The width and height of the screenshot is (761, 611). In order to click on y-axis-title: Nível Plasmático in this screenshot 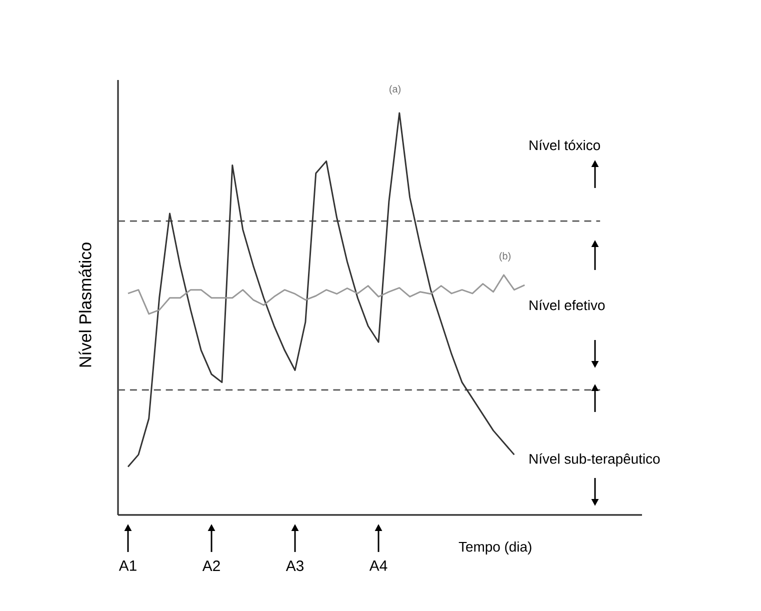, I will do `click(85, 304)`.